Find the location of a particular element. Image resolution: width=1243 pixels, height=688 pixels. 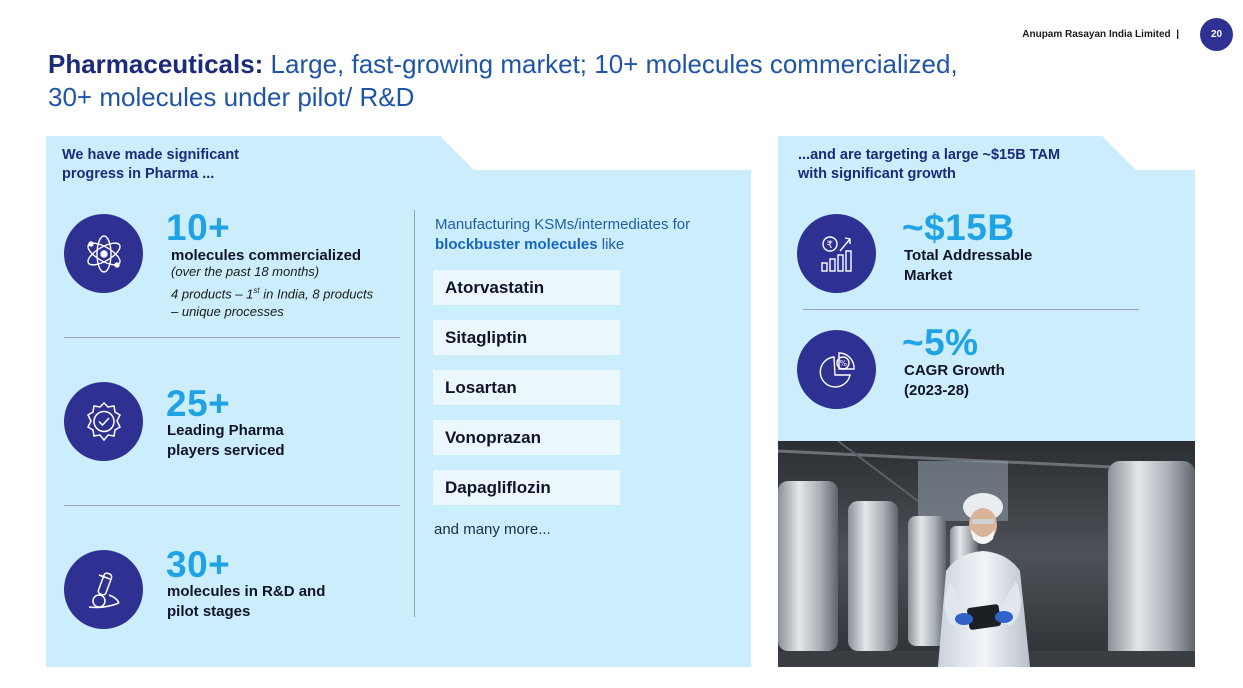

percent-pie-chart-icon: % is located at coordinates (836, 369).